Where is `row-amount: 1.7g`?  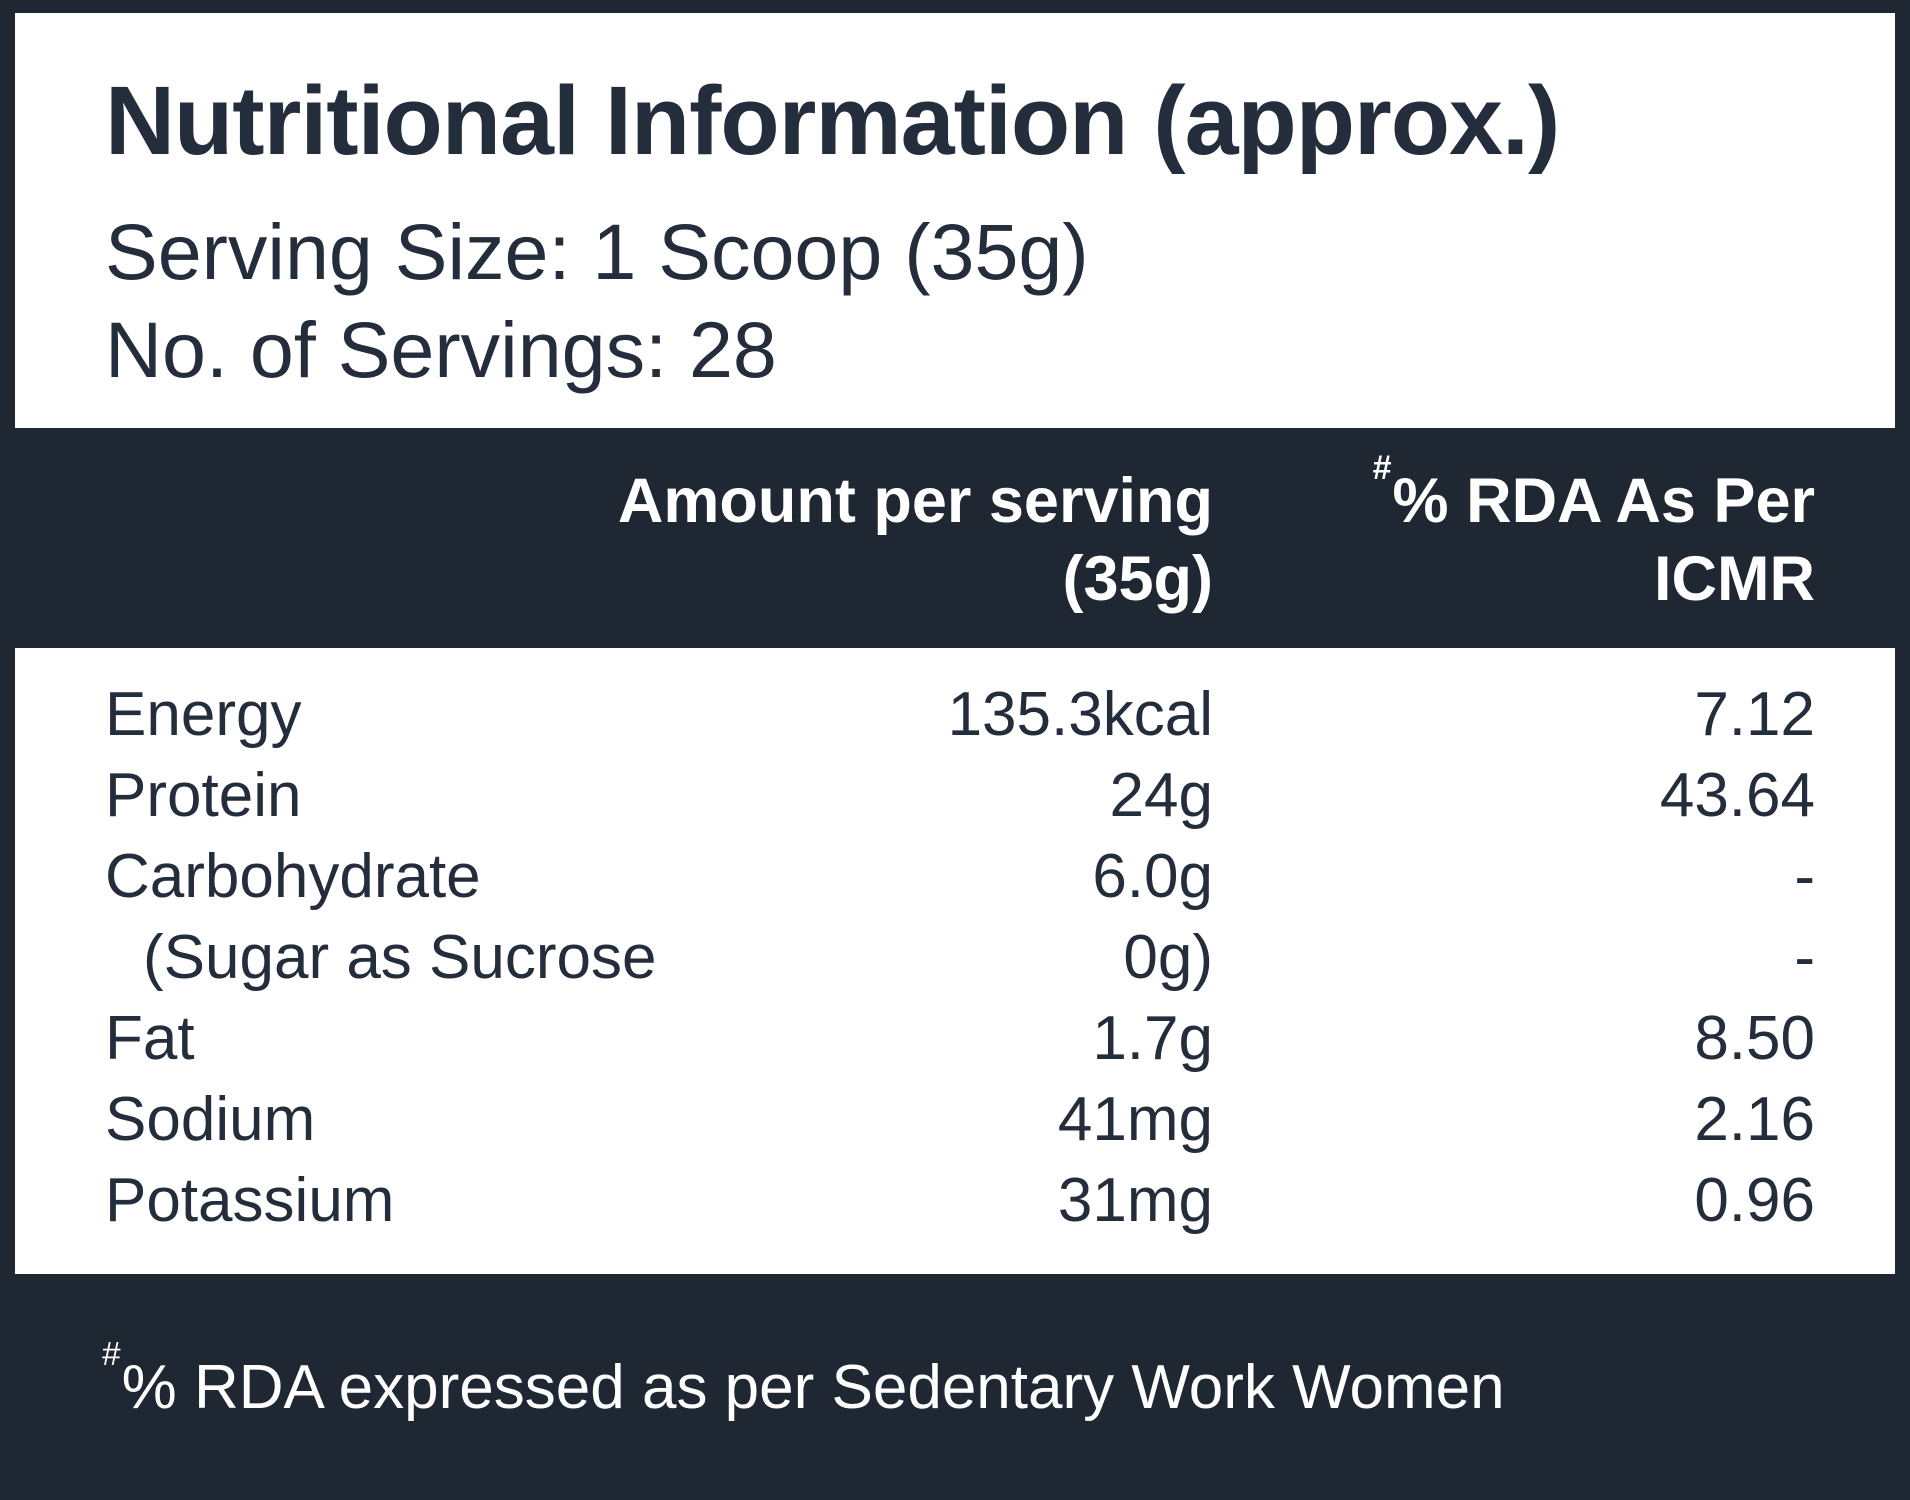
row-amount: 1.7g is located at coordinates (1152, 1038).